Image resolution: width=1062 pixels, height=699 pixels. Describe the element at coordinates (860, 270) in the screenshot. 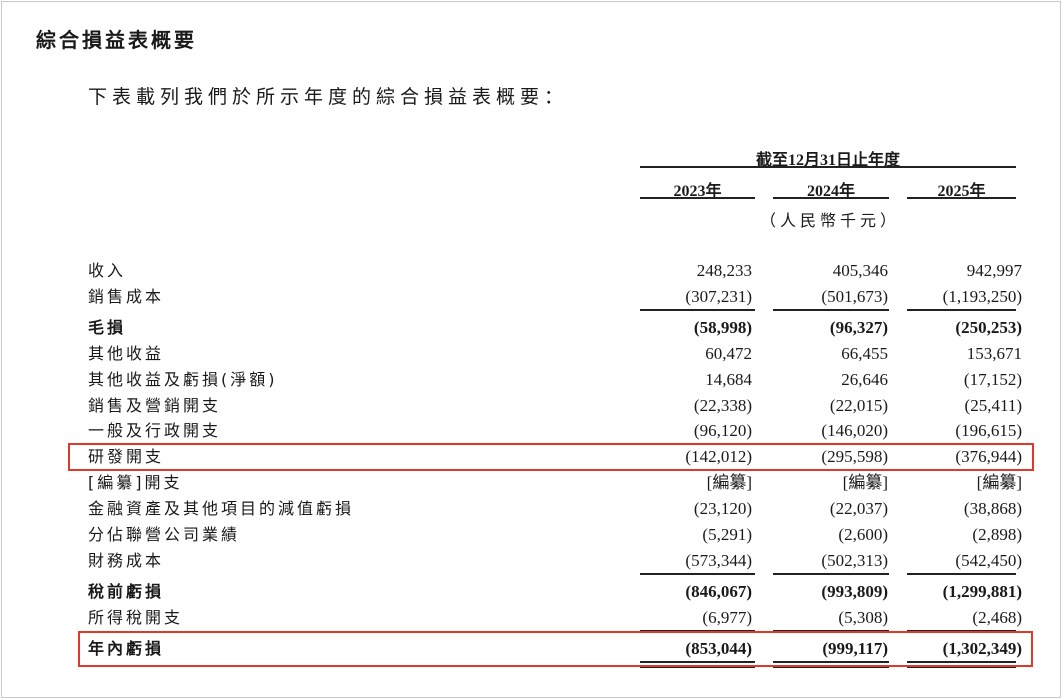

I see `value-2024: 405,346` at that location.